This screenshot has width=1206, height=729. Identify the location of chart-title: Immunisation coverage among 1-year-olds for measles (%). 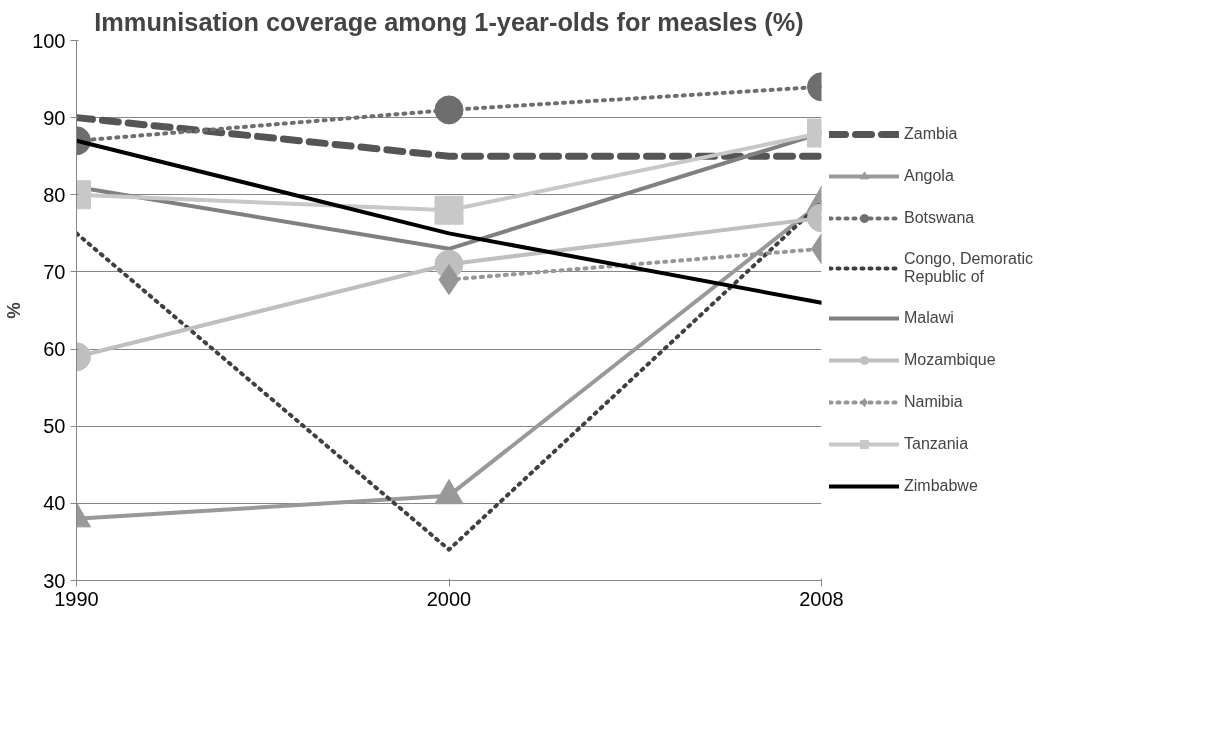
(449, 21).